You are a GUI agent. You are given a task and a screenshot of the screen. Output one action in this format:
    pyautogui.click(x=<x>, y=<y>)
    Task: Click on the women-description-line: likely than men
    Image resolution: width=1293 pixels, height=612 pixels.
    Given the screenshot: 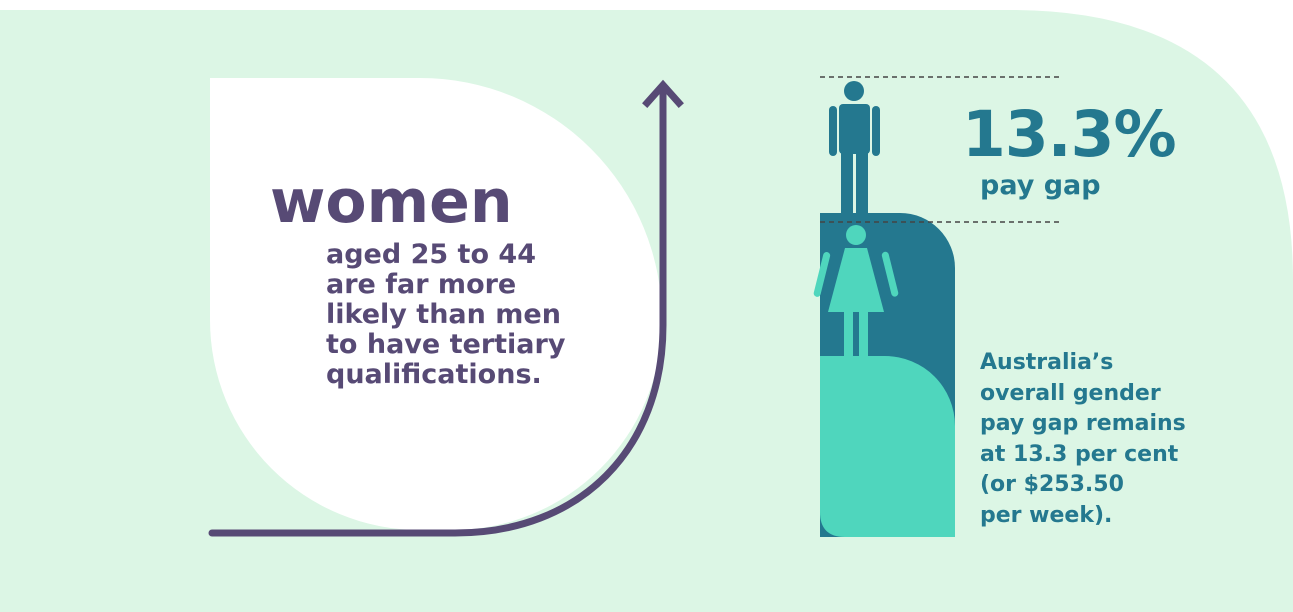 What is the action you would take?
    pyautogui.click(x=443, y=314)
    